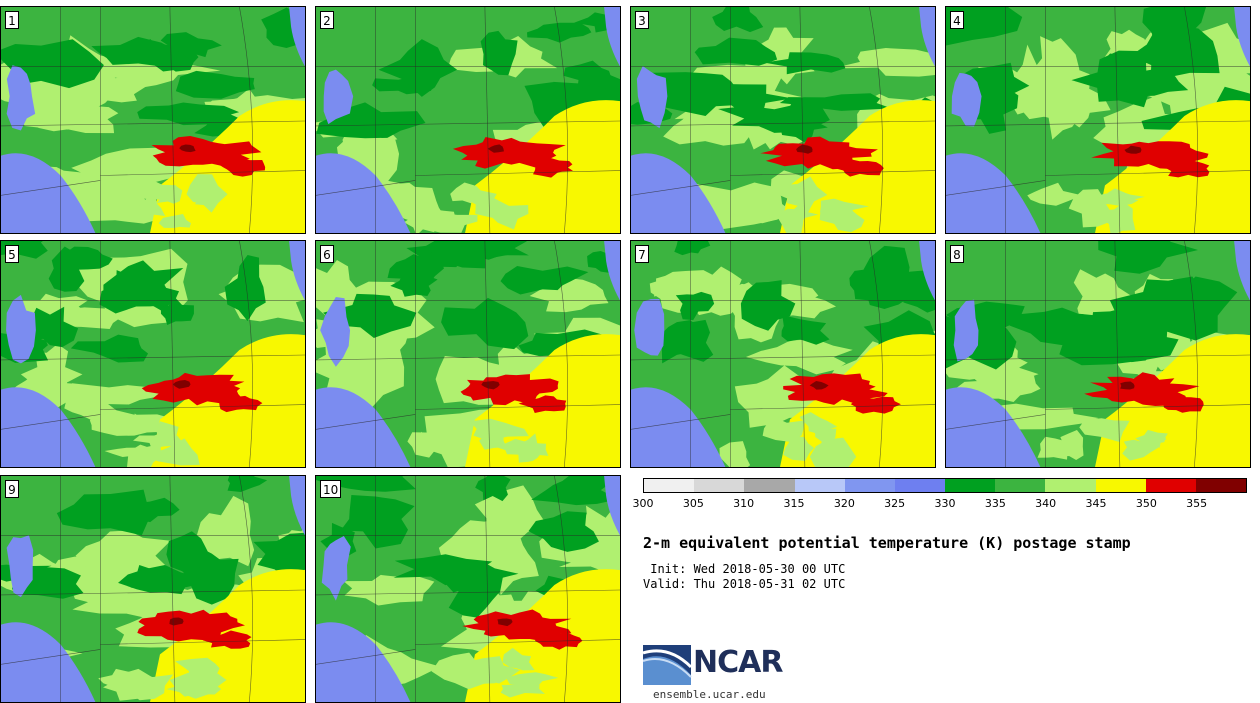 The image size is (1260, 703). I want to click on ensemble-member-panel-4: 4, so click(1098, 120).